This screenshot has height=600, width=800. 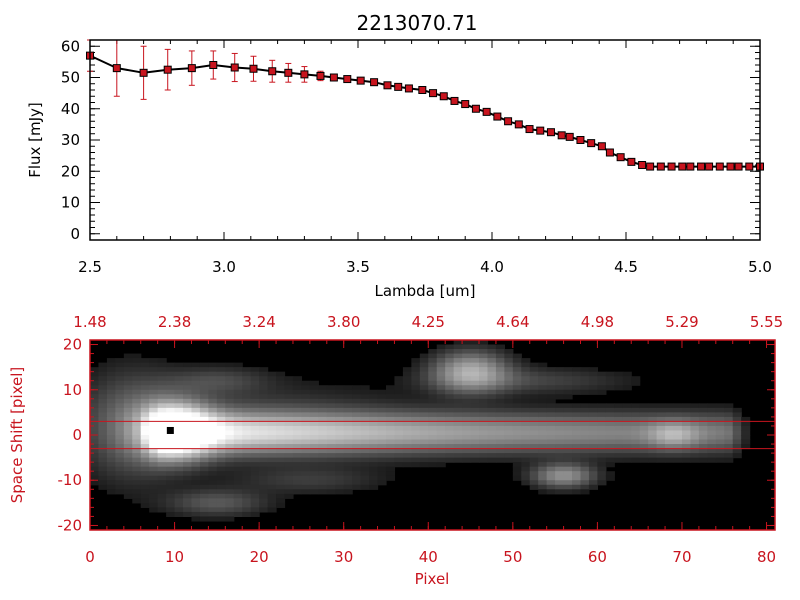 I want to click on image-top-tick-label: 1.48, so click(x=89, y=322).